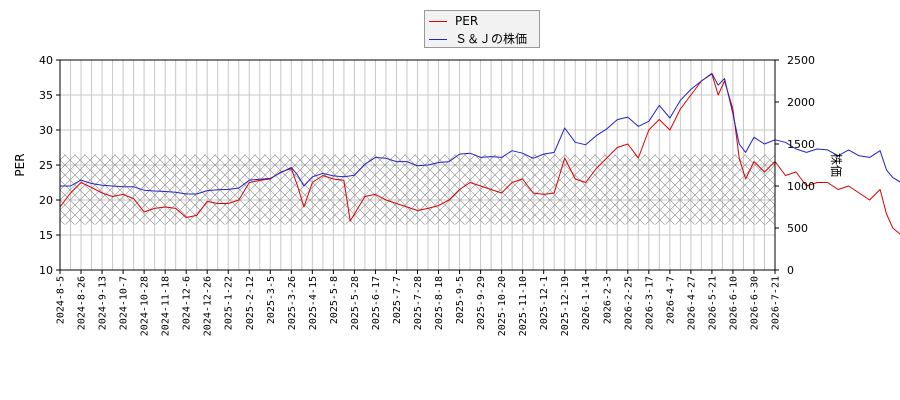  I want to click on x-tick-label: 2024-11-18, so click(166, 306).